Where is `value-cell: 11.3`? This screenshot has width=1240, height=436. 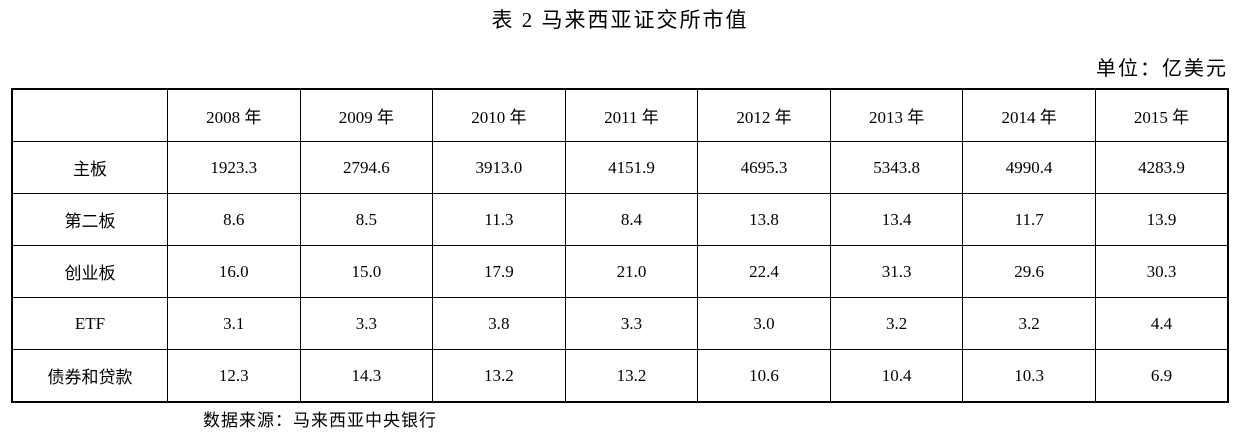 value-cell: 11.3 is located at coordinates (499, 219).